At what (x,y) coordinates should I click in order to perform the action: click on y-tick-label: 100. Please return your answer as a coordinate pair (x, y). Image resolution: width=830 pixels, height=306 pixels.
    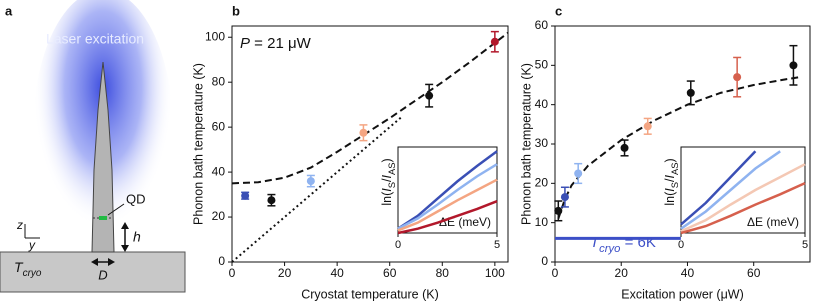
    Looking at the image, I should click on (215, 36).